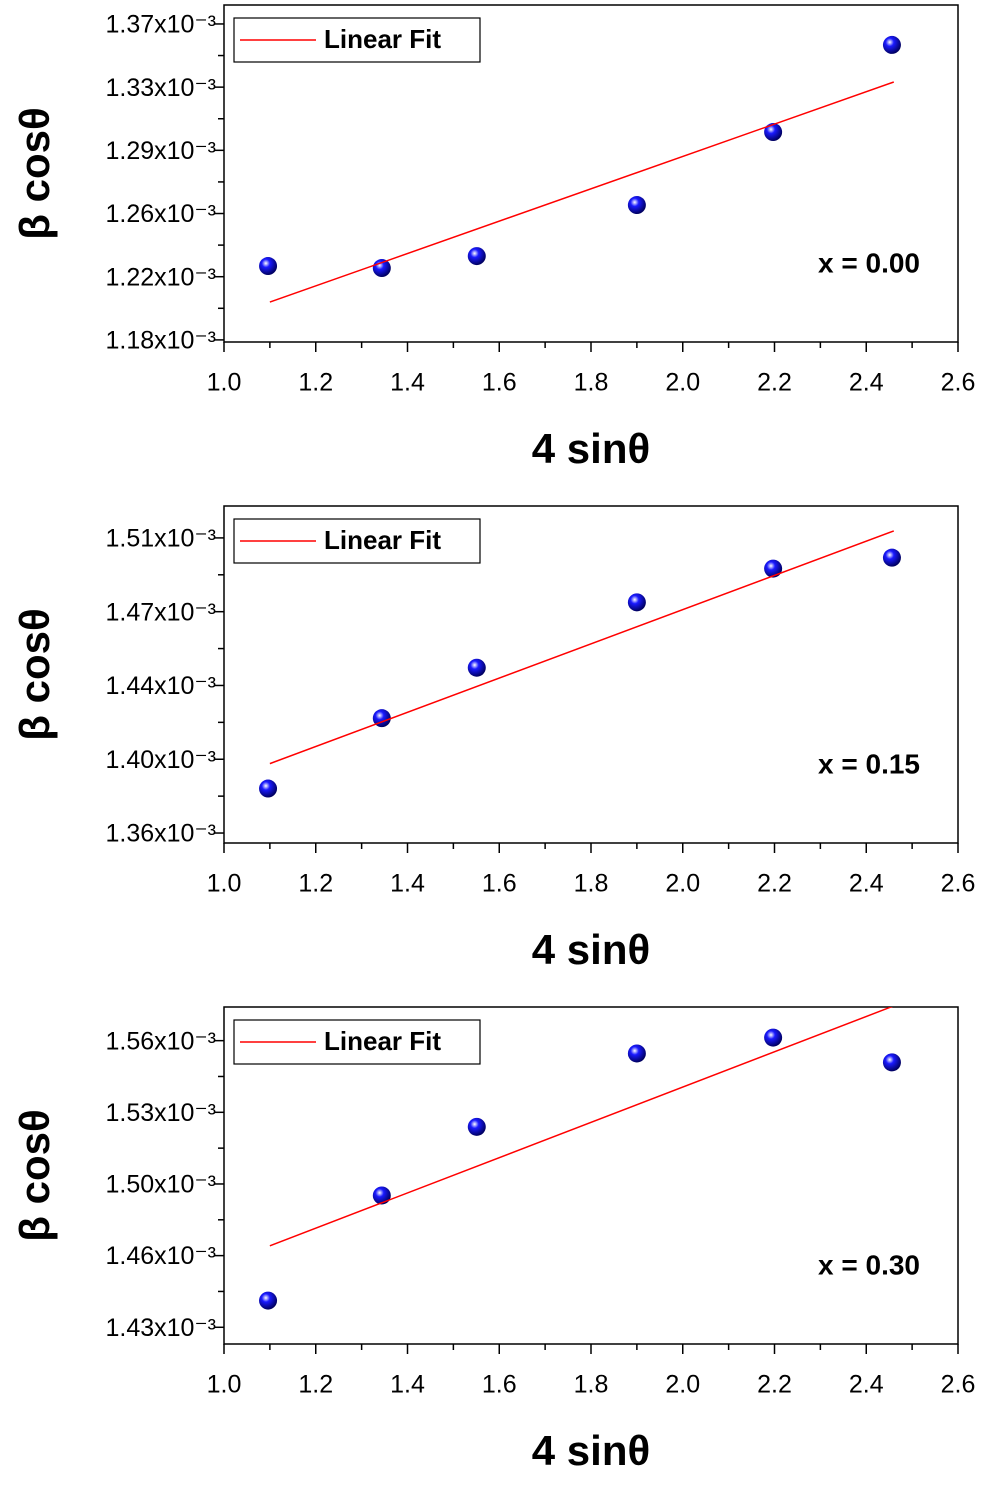 The image size is (983, 1487). I want to click on y-tick-label: 1.50x10⁻³, so click(161, 1185).